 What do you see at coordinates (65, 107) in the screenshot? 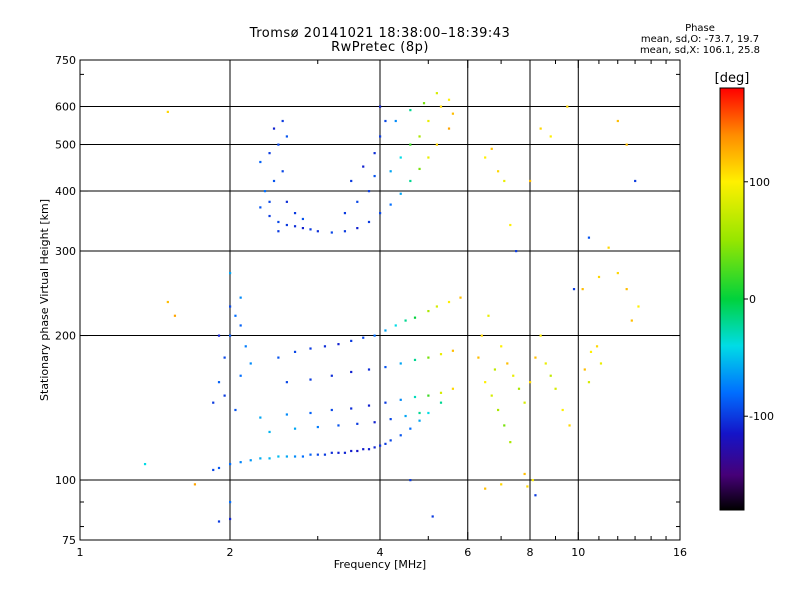
I see `y-tick-label: 600` at bounding box center [65, 107].